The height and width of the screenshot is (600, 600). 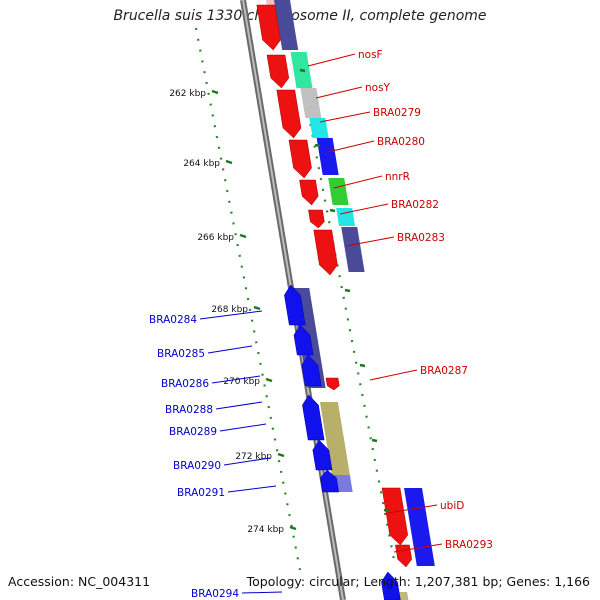 I want to click on kbp-tick-label: 274 kbp, so click(x=265, y=530).